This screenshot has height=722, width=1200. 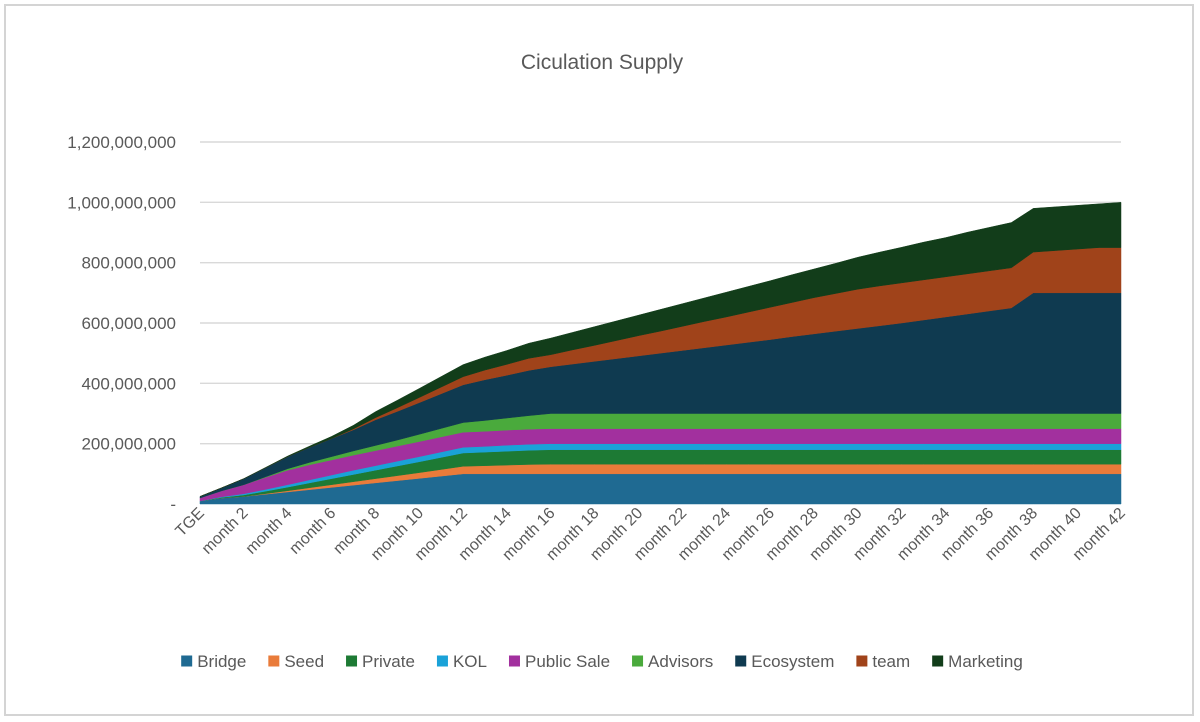 I want to click on legend-item-marketing: Marketing, so click(x=977, y=661).